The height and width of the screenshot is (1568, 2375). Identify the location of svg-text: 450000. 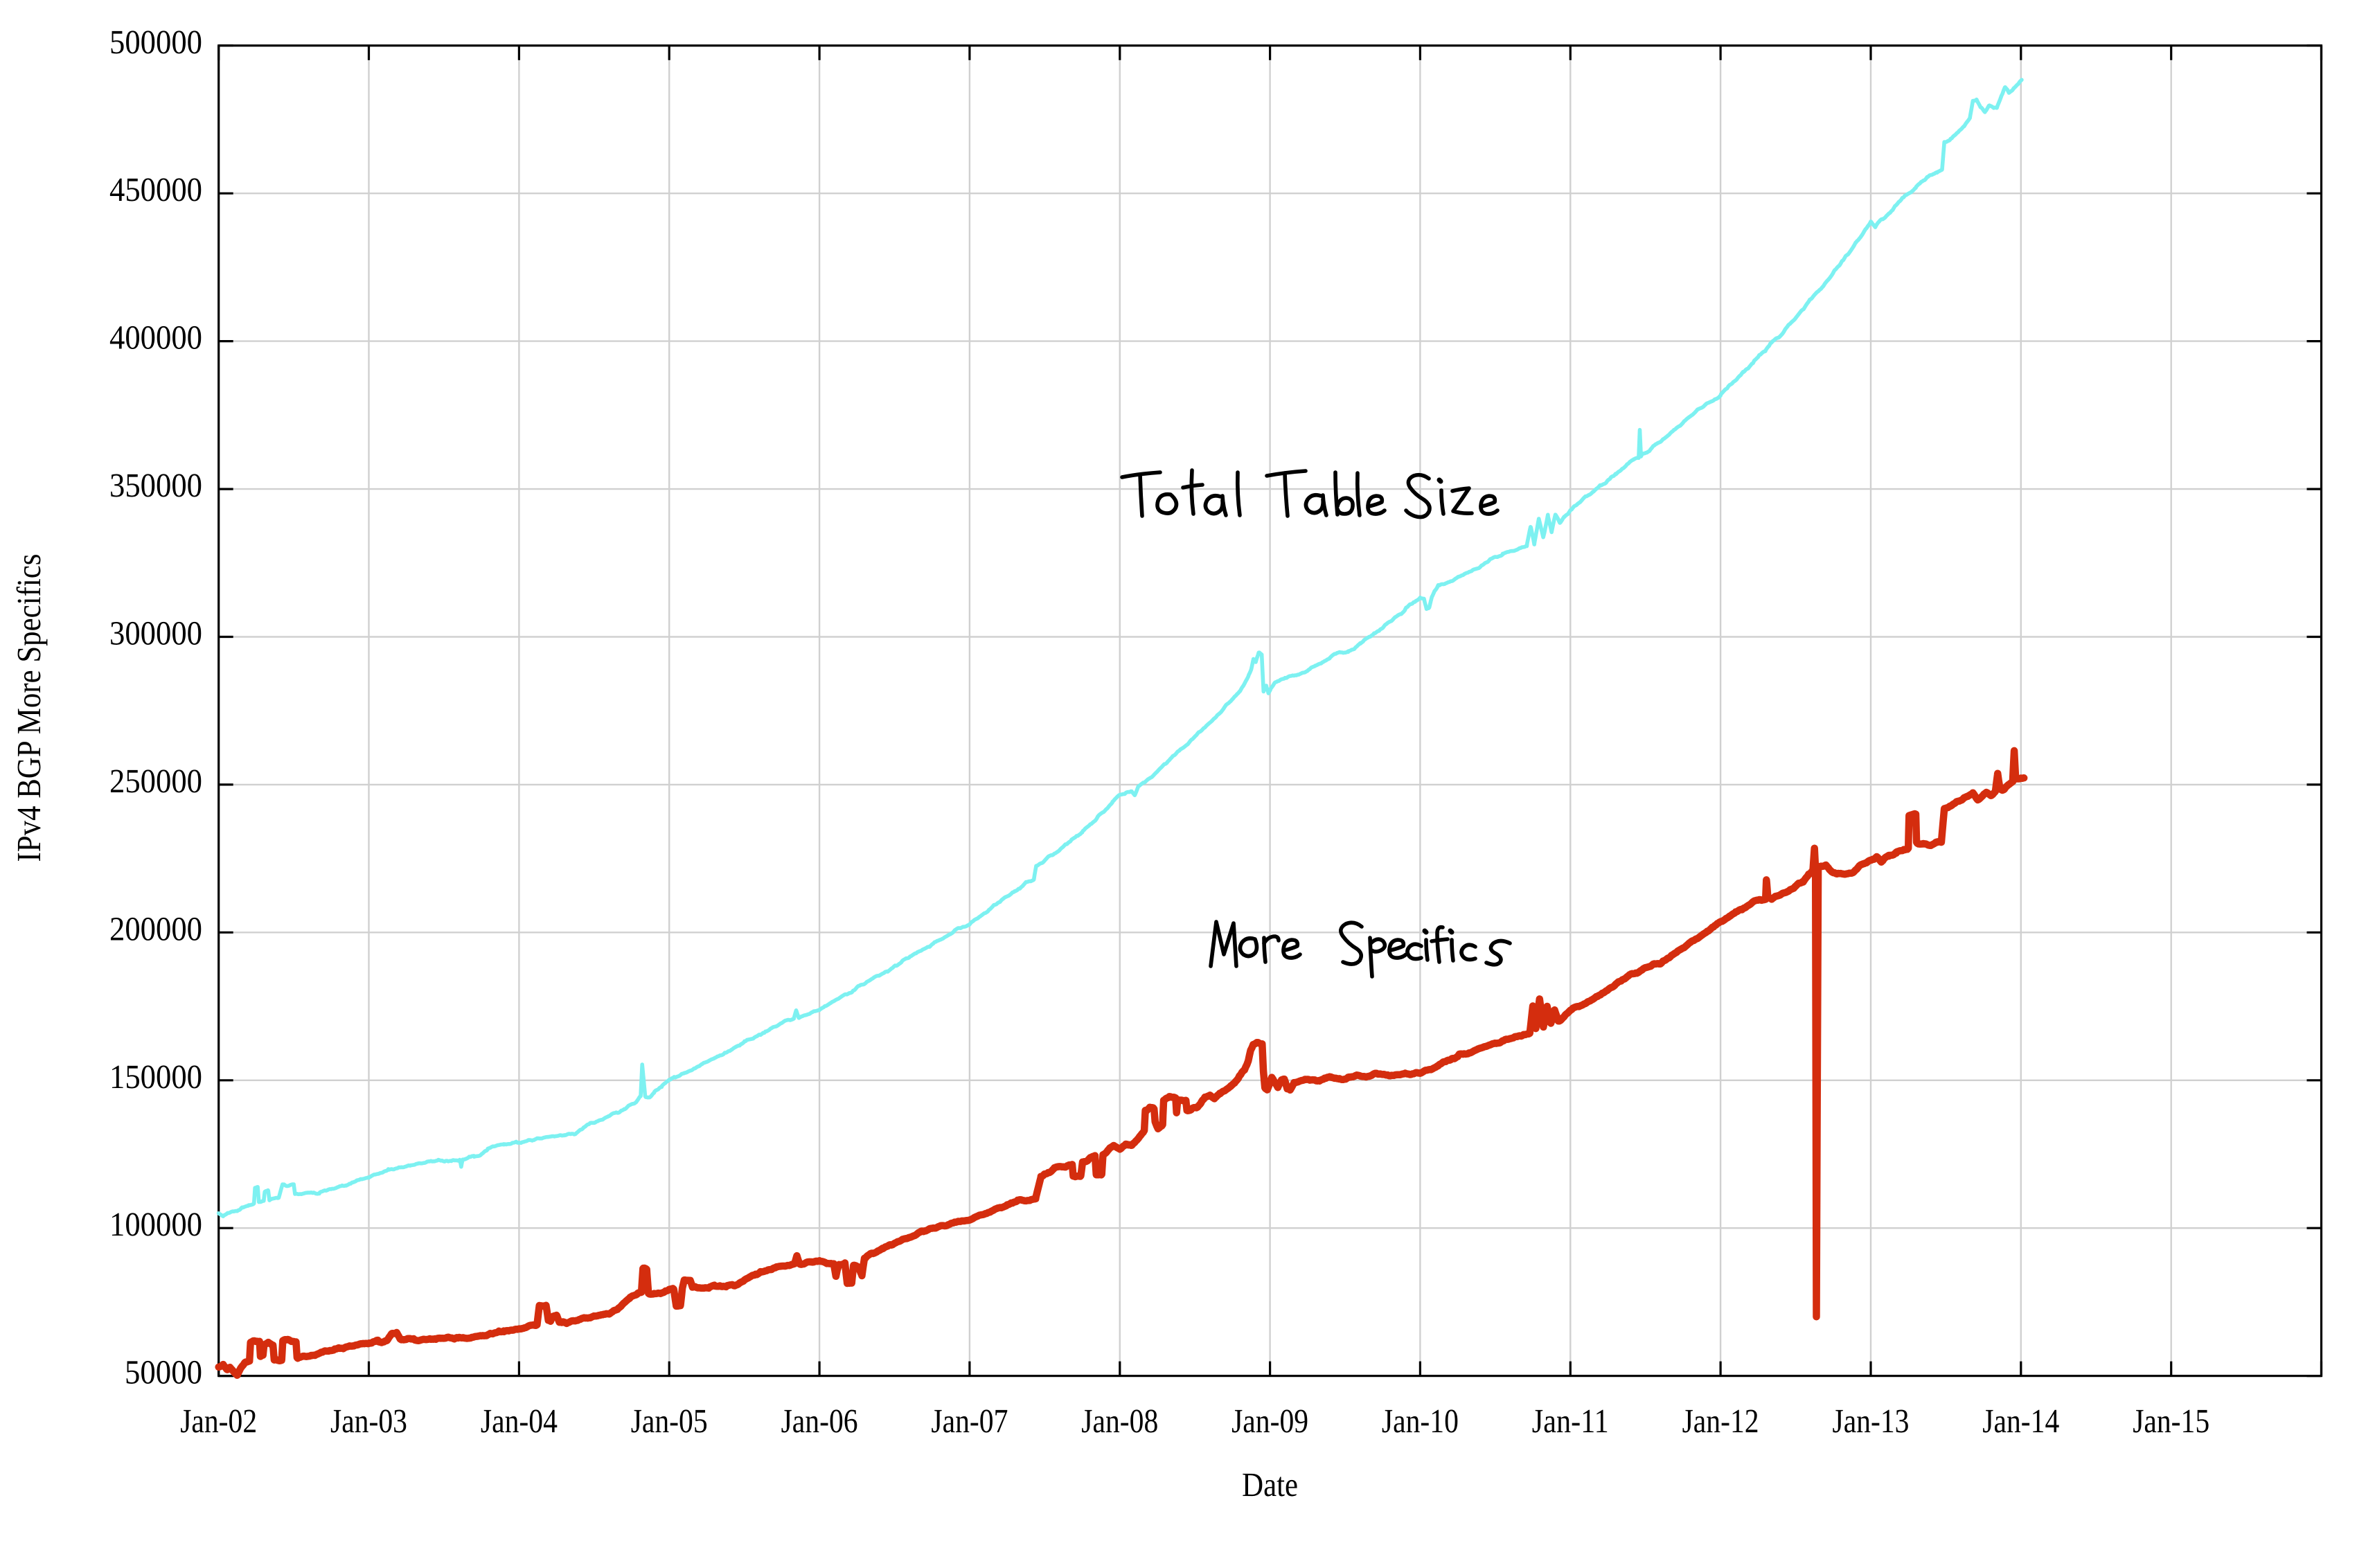
(155, 189).